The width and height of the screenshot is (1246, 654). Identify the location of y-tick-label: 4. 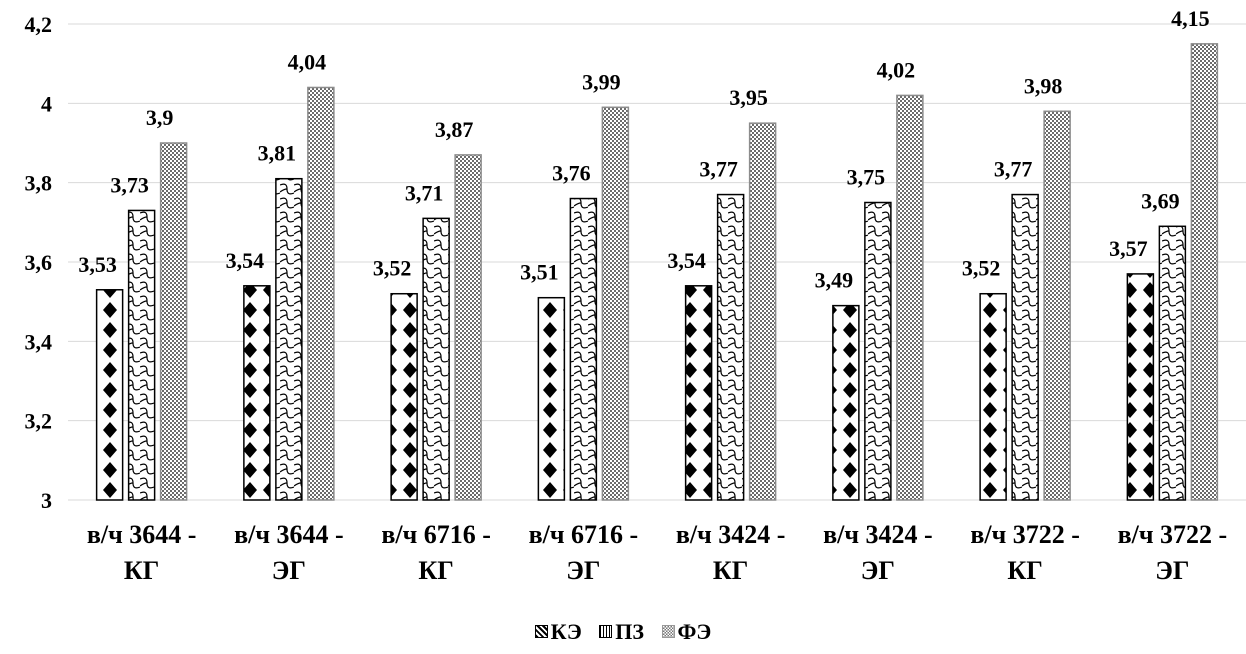
(46, 103).